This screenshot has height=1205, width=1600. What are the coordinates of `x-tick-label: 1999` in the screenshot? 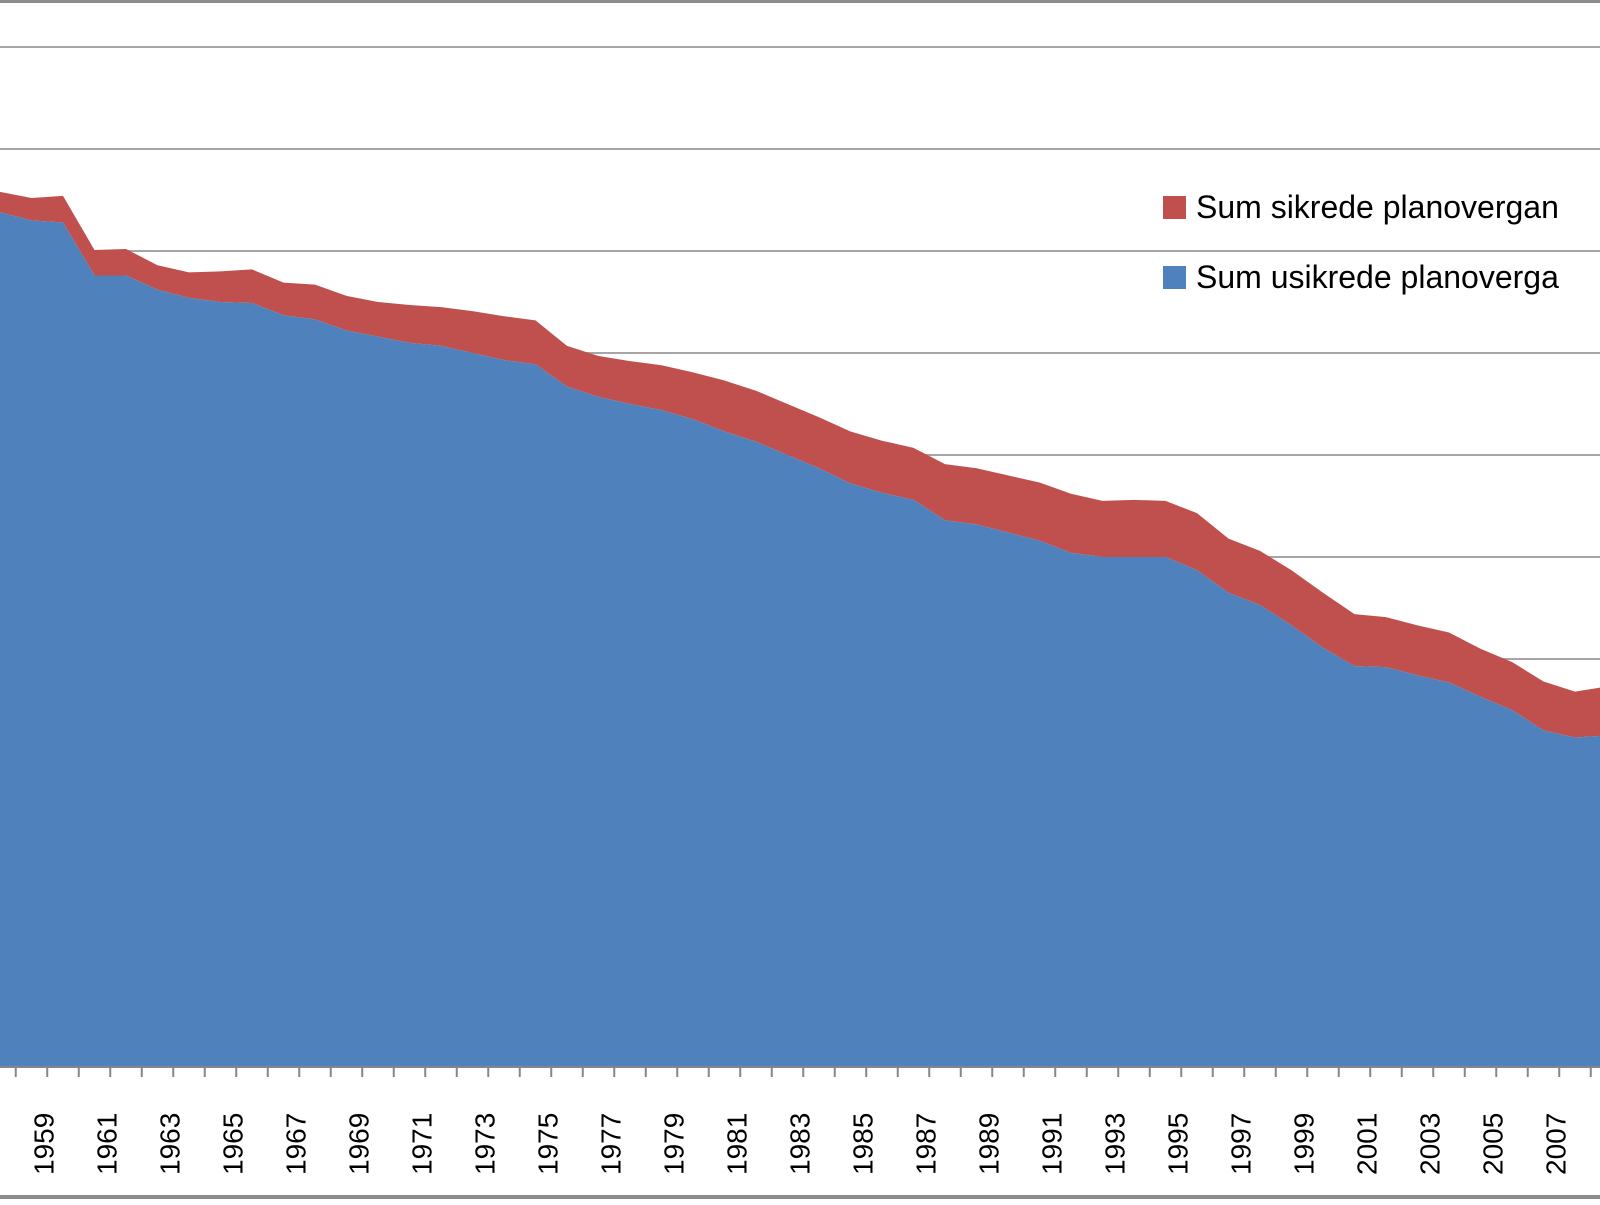 It's located at (1304, 1144).